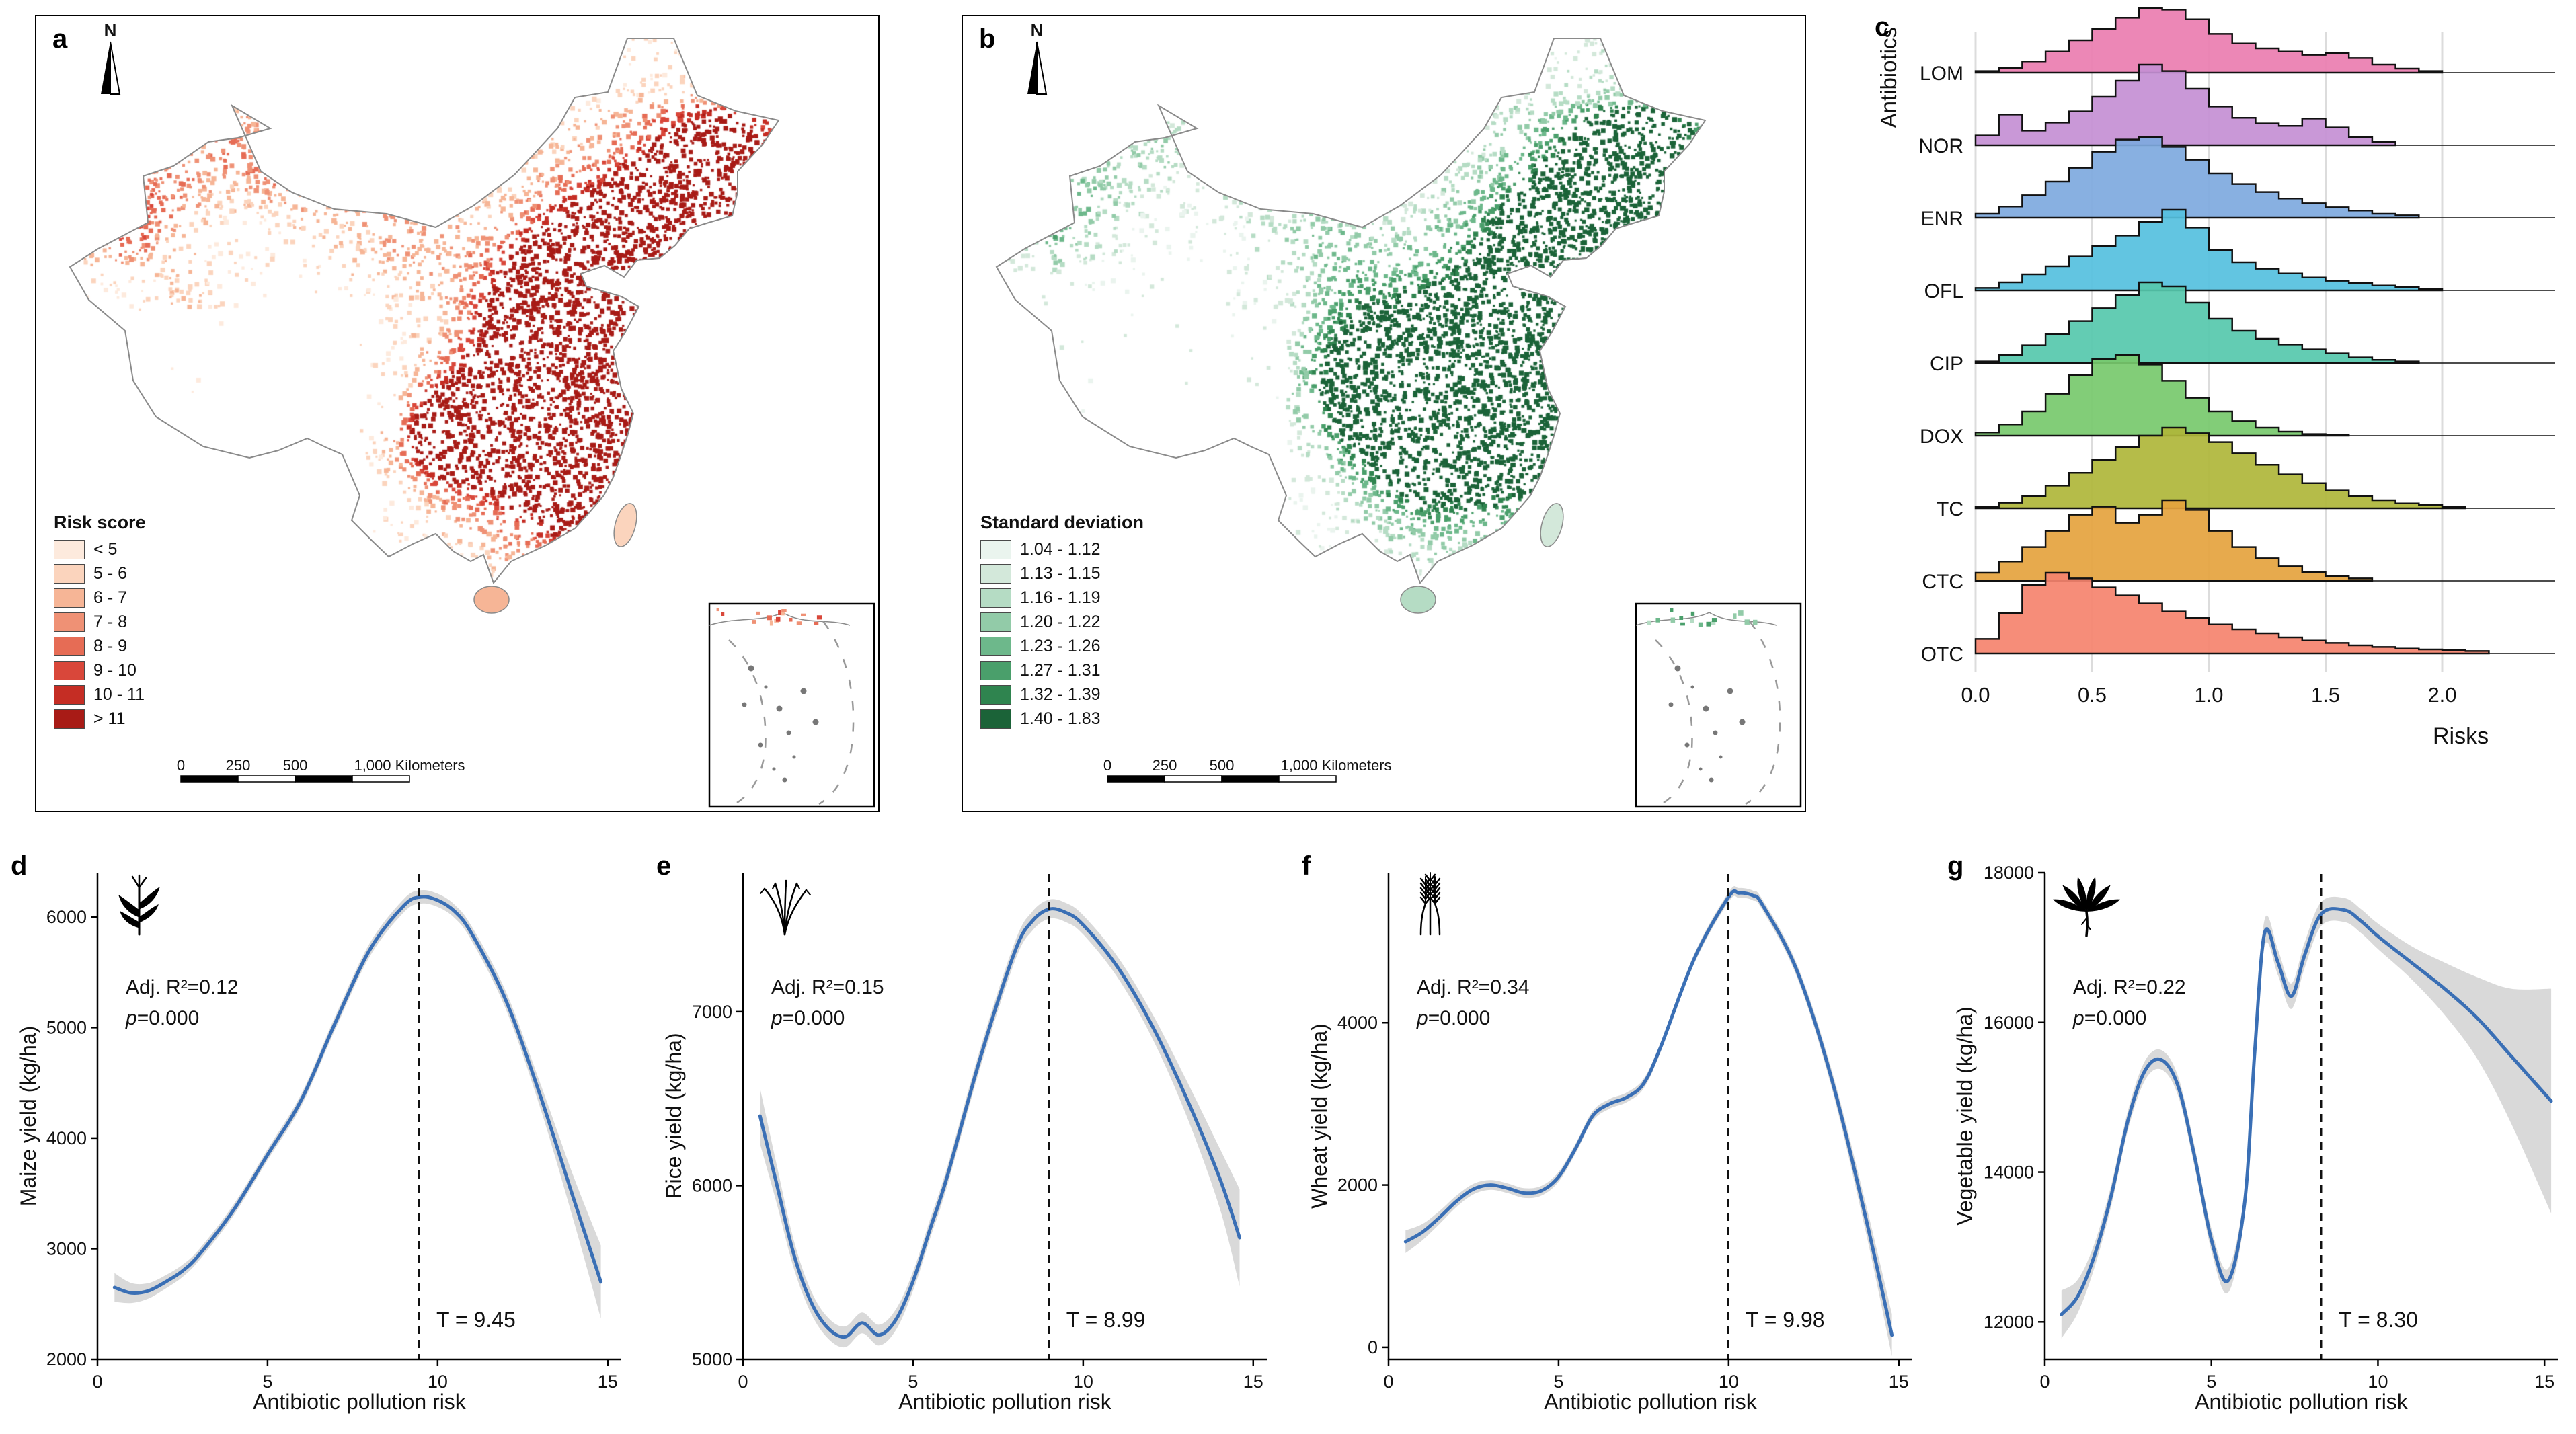 Image resolution: width=2576 pixels, height=1434 pixels. I want to click on legend-label: > 11, so click(110, 718).